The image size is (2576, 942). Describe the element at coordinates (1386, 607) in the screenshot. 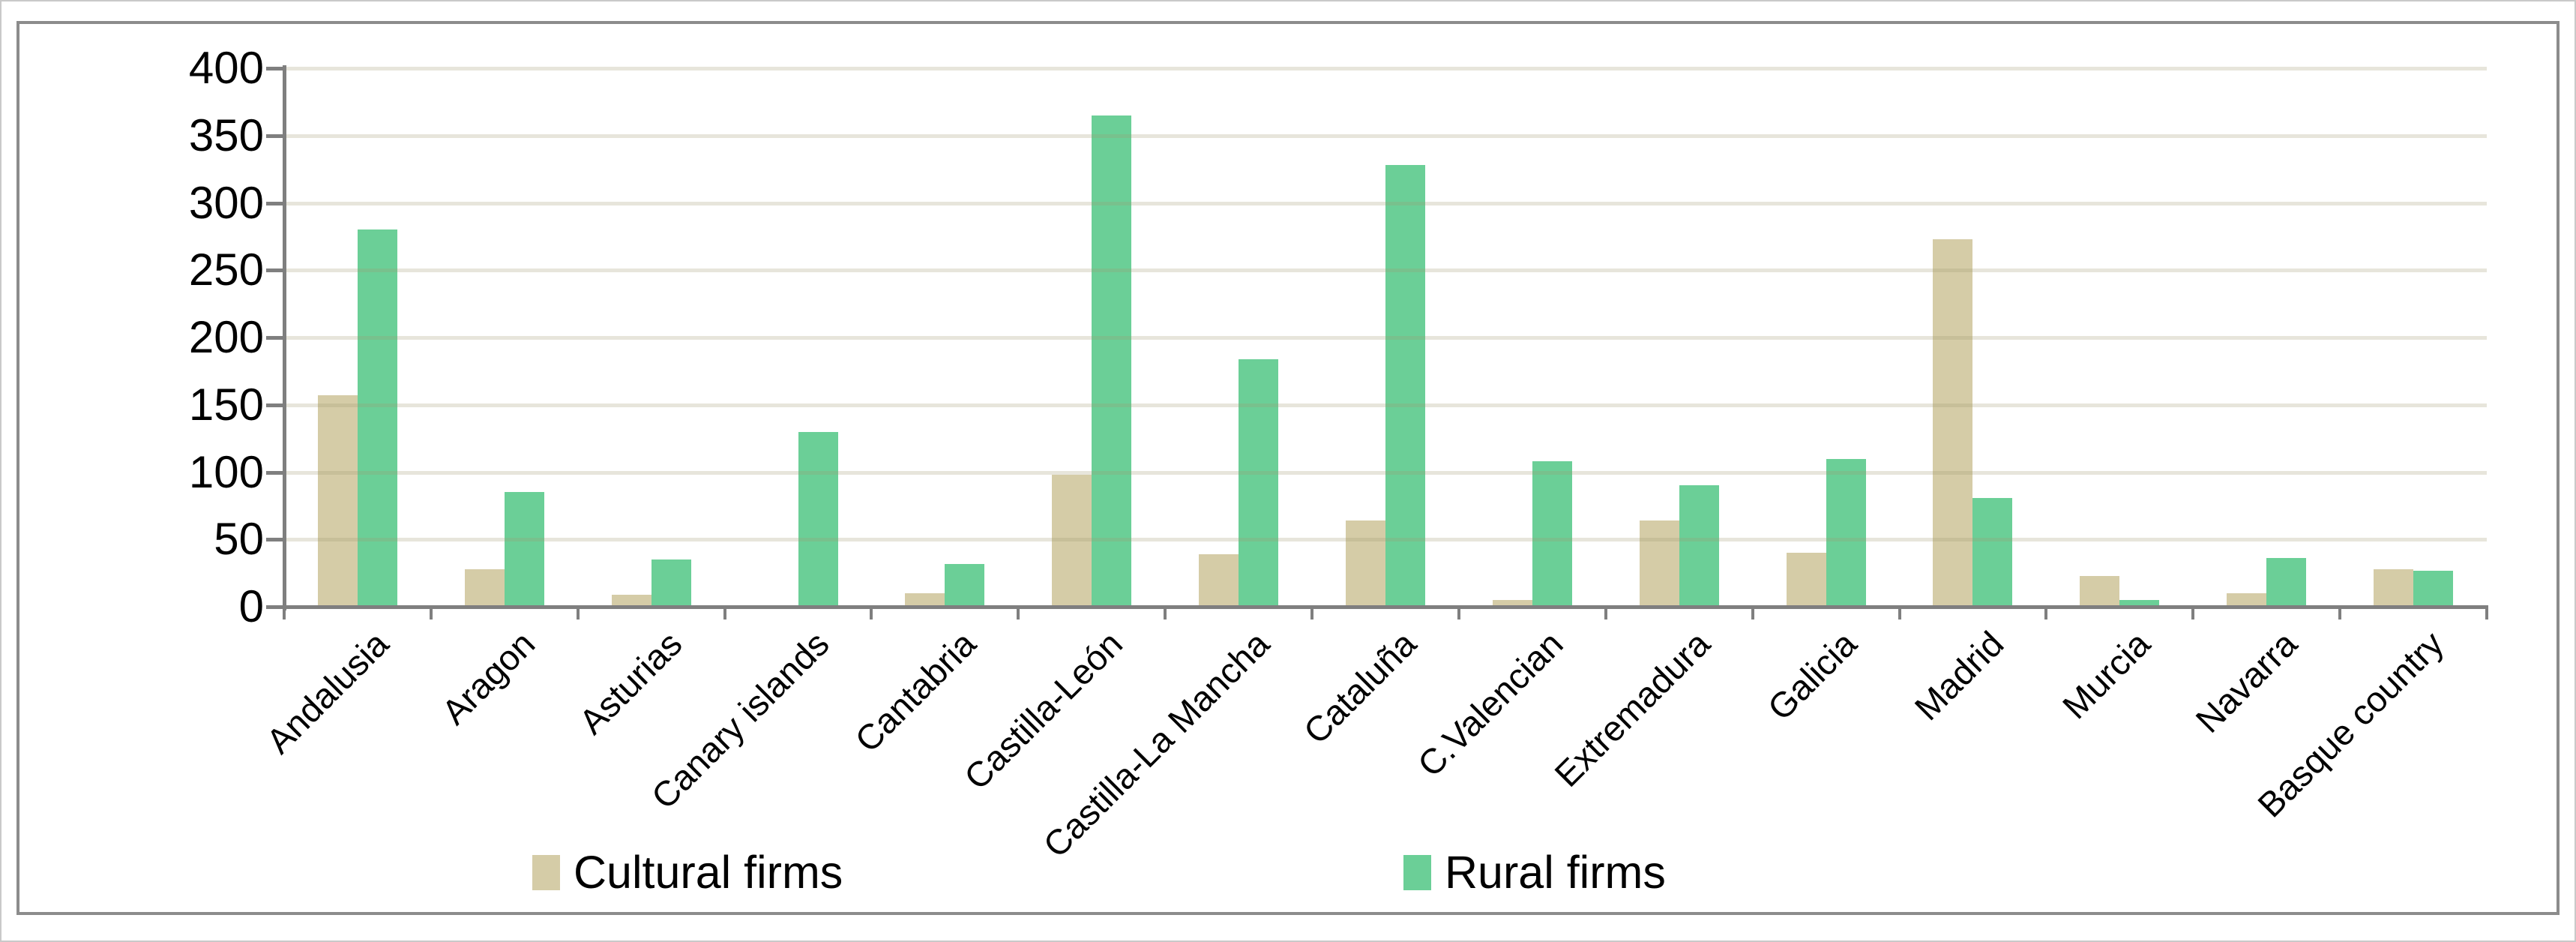

I see `x-axis-line` at that location.